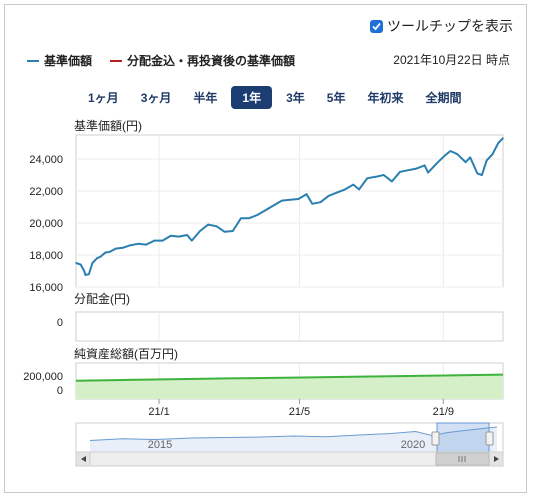 Image resolution: width=534 pixels, height=501 pixels. I want to click on x-axis-tick-label: 21/5, so click(299, 412).